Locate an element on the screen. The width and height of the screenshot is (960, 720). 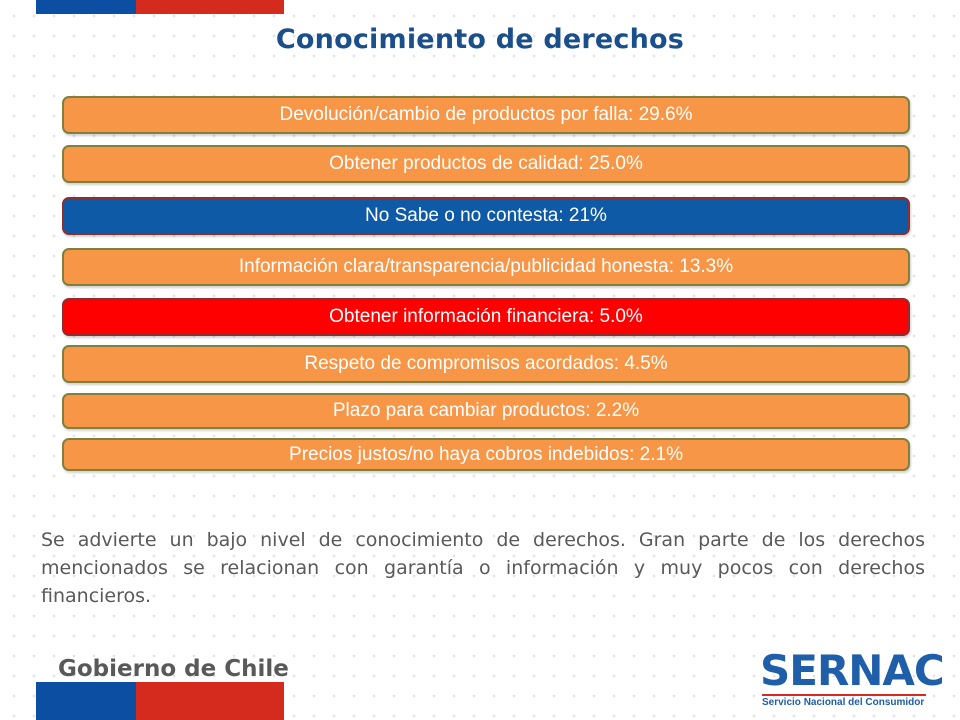
gobierno-logo-text: Gobierno de Chile is located at coordinates (173, 669).